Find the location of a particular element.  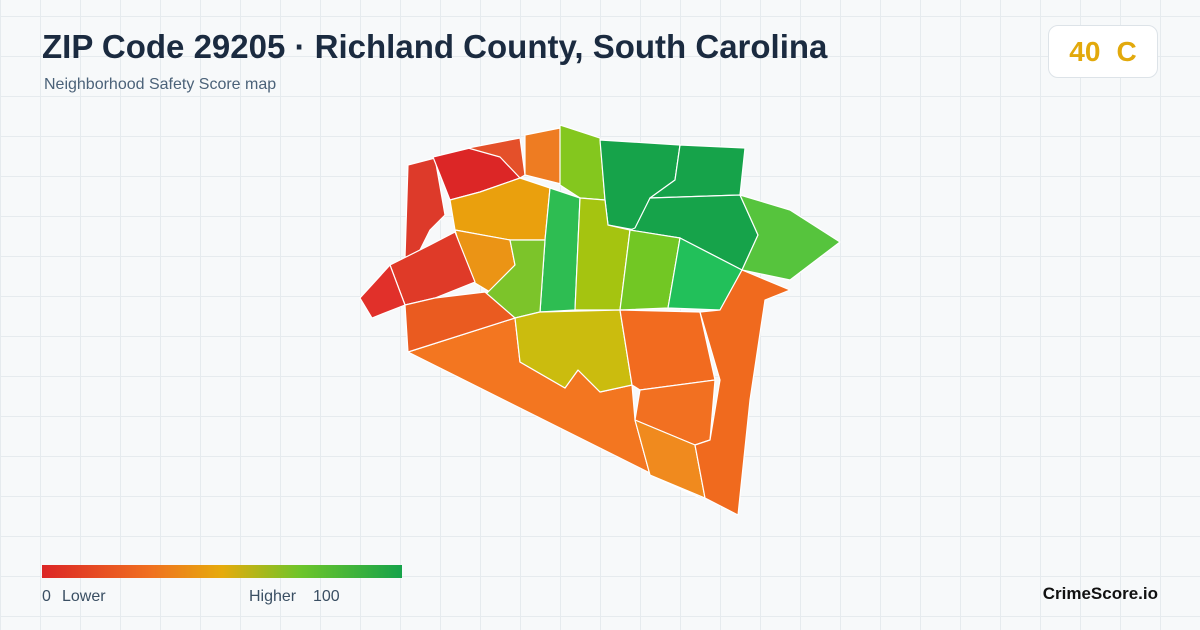

legend-max: 100 is located at coordinates (326, 596).